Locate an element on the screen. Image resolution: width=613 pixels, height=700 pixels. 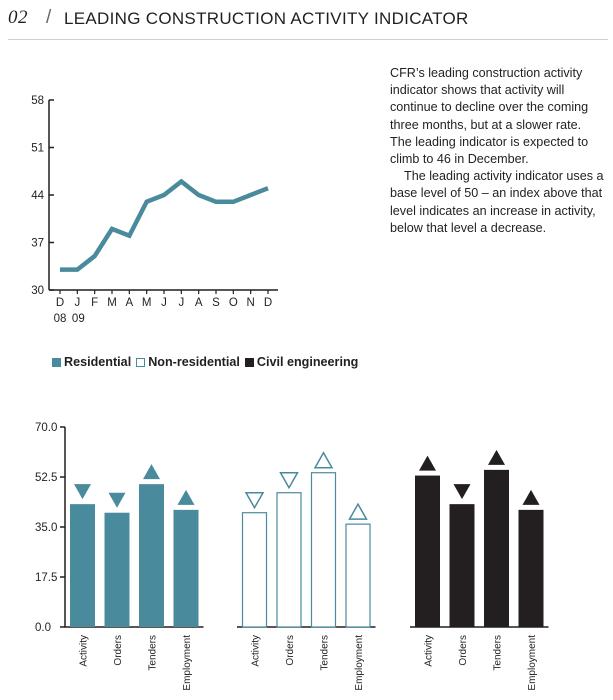
legend-item-civil-engineering: Civil engineering is located at coordinates (301, 362).